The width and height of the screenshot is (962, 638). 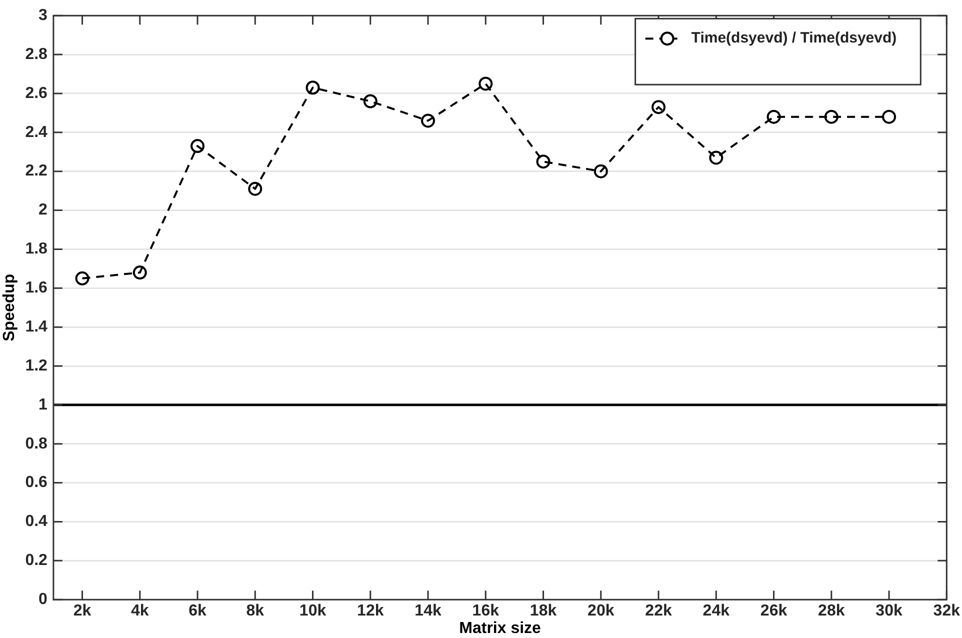 What do you see at coordinates (774, 611) in the screenshot?
I see `x-tick-label: 26k` at bounding box center [774, 611].